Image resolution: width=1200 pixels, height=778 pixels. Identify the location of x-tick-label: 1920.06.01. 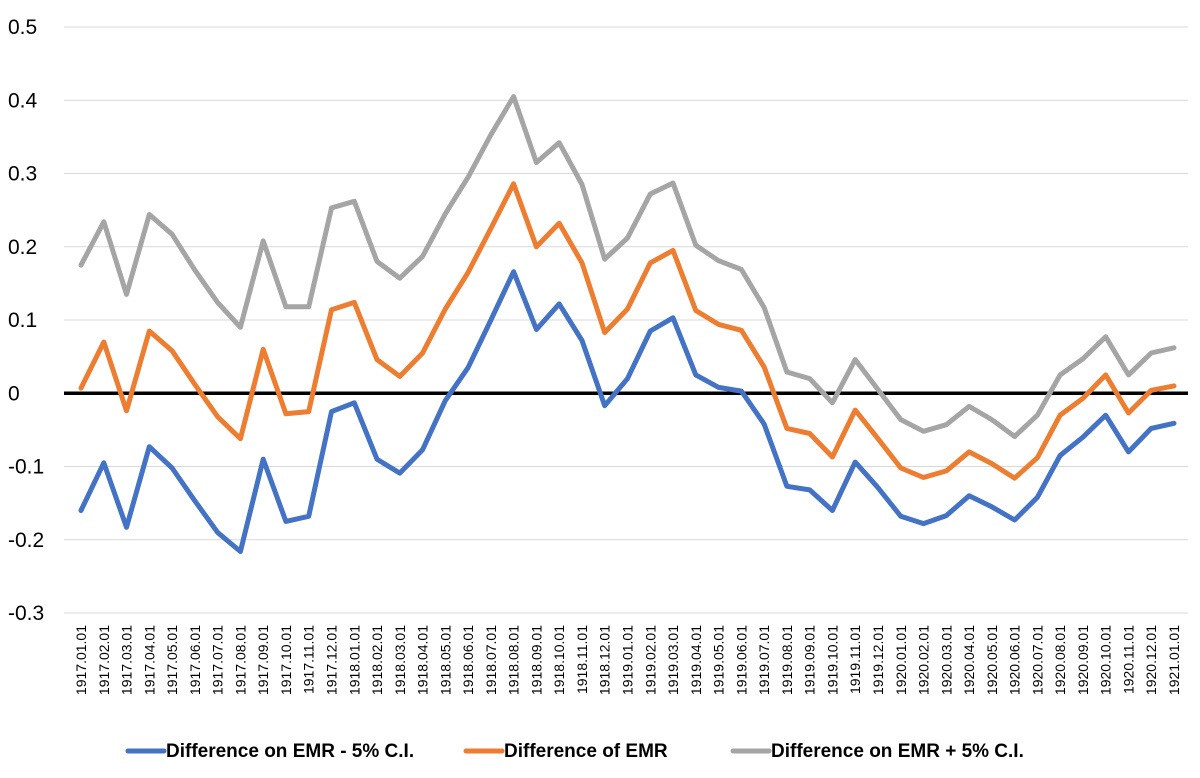
(1015, 660).